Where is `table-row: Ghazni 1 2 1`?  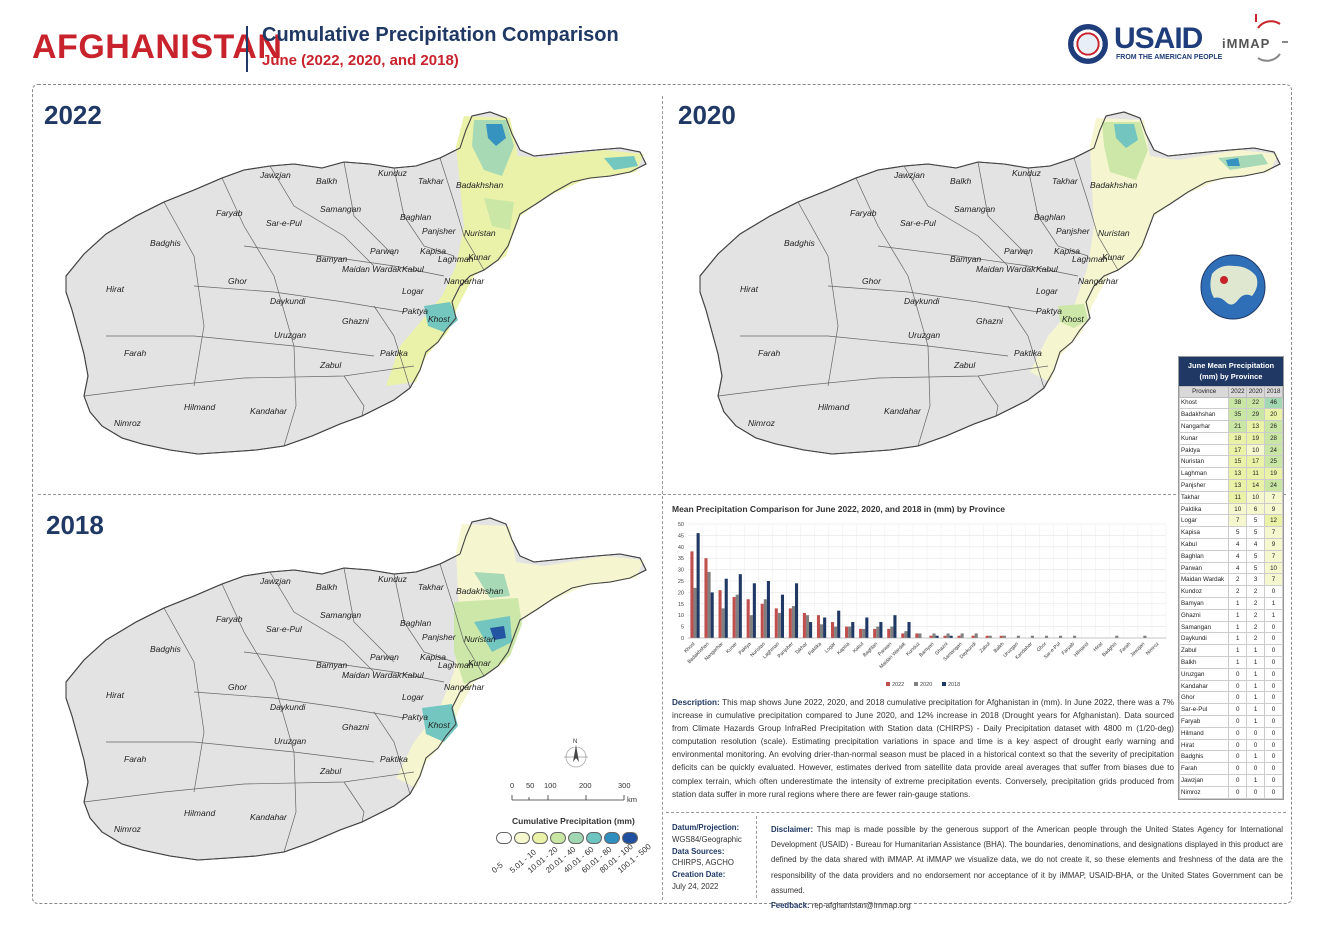
table-row: Ghazni 1 2 1 is located at coordinates (1230, 615).